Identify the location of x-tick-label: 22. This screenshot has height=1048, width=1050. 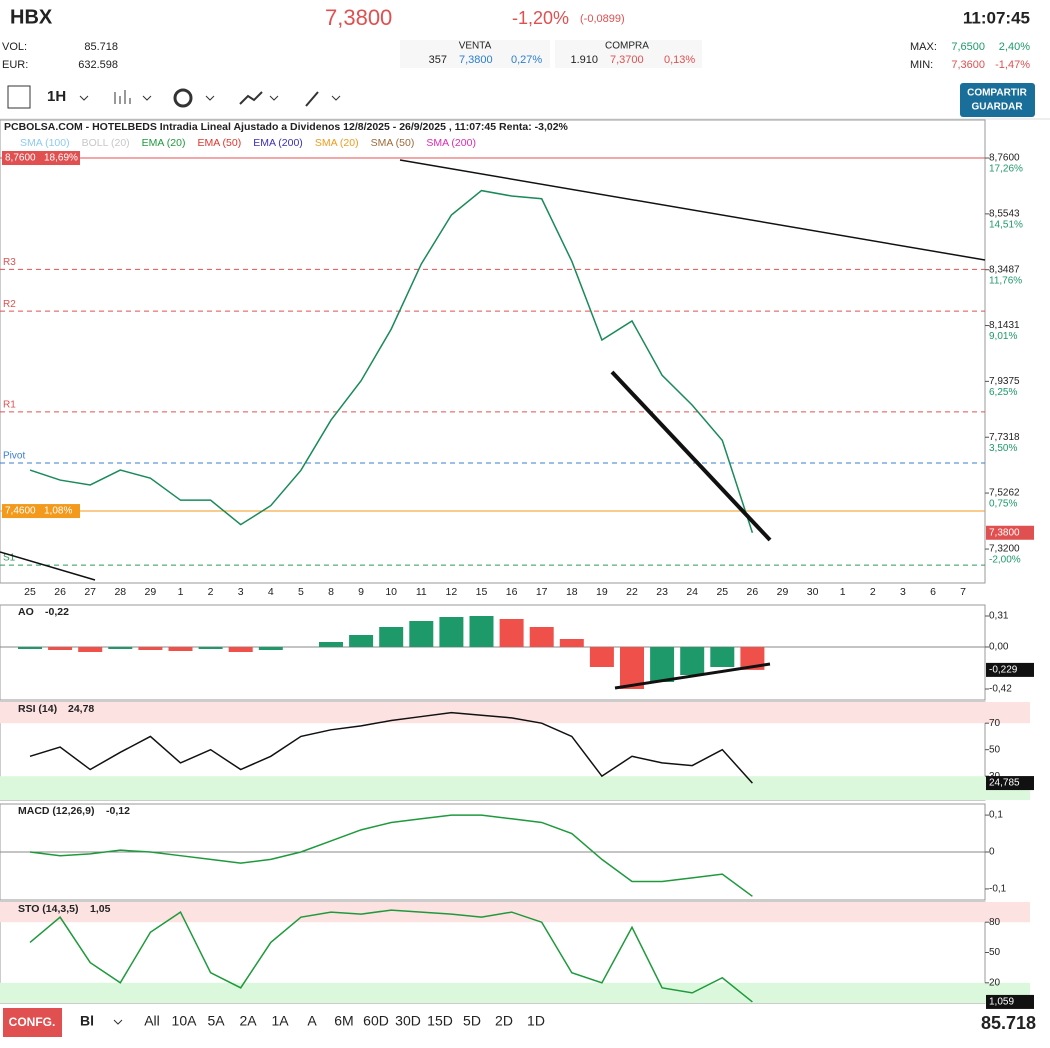
(632, 592).